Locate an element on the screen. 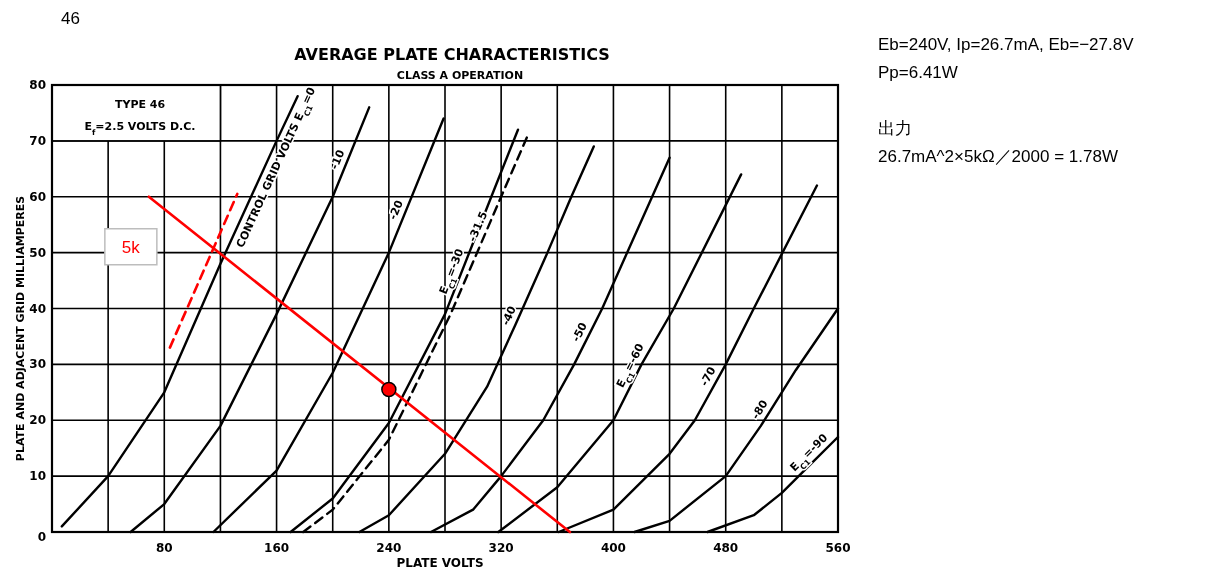 The image size is (1216, 578). text: -10 is located at coordinates (337, 159).